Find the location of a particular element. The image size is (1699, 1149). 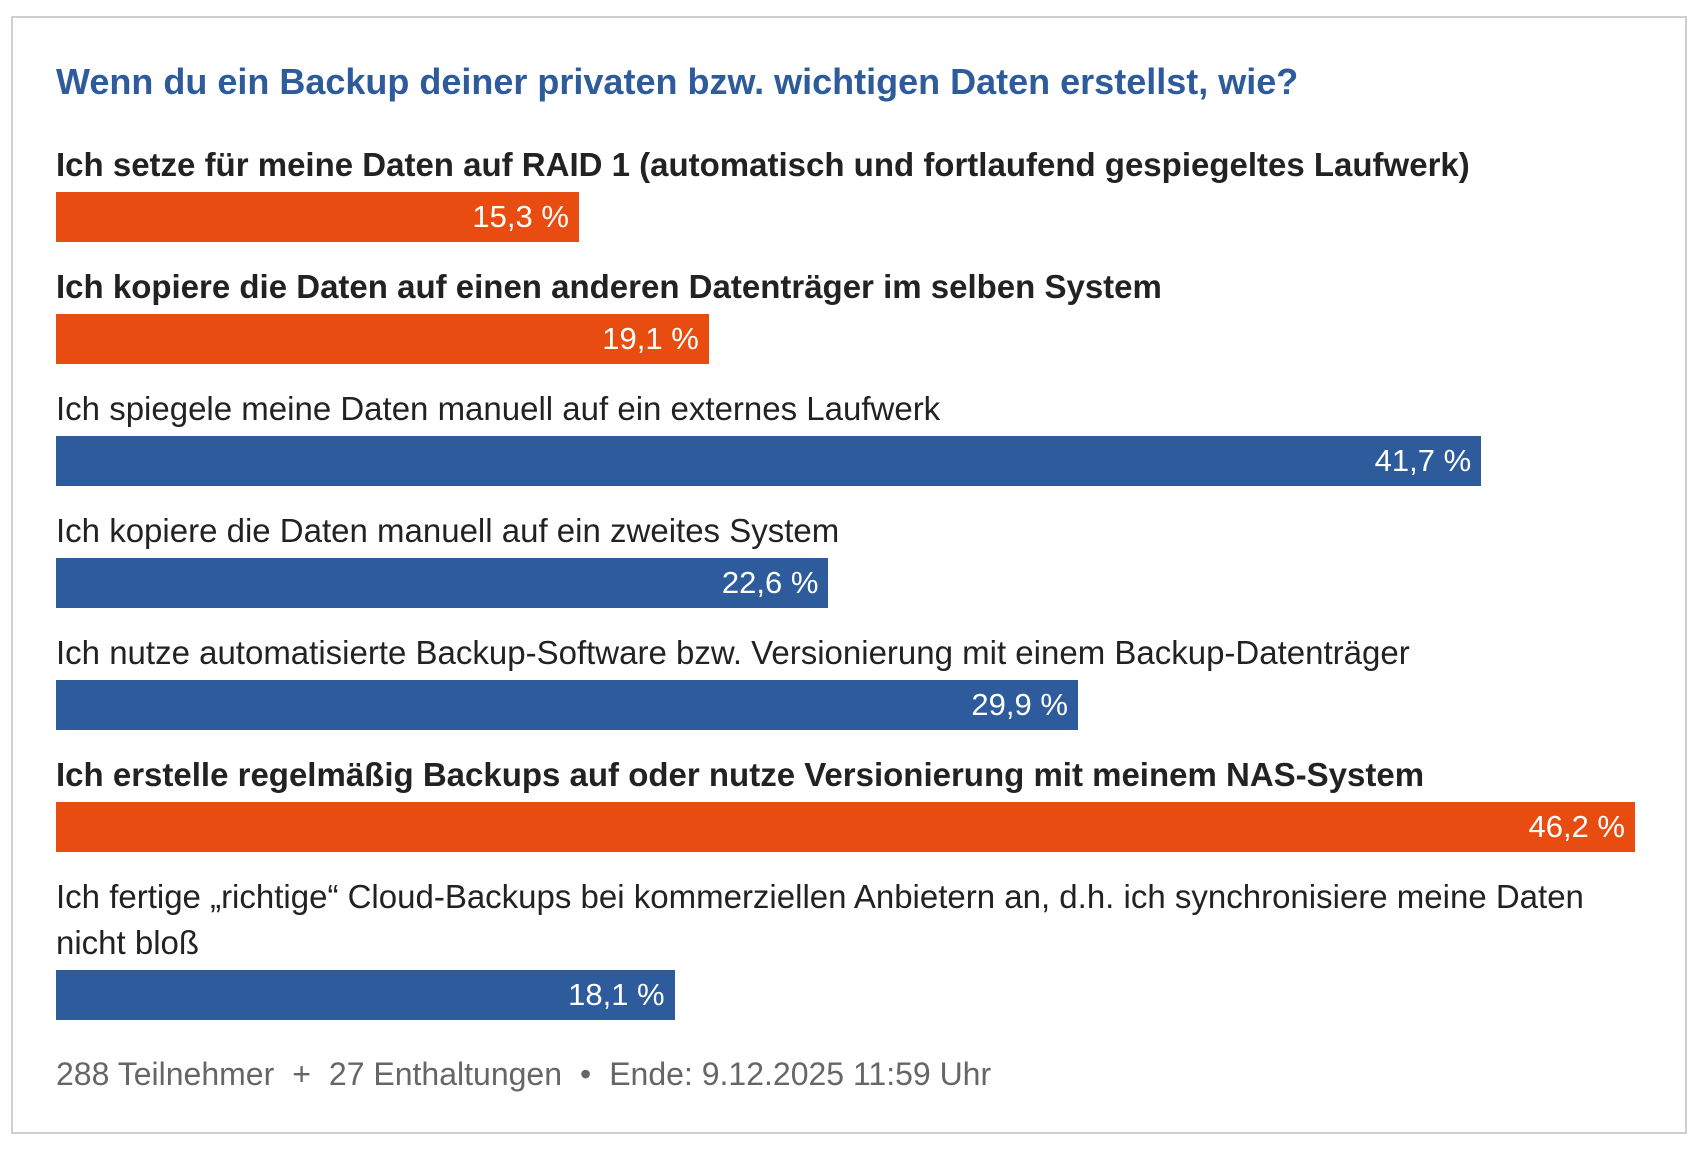

value-label: 22,6 % is located at coordinates (770, 582).